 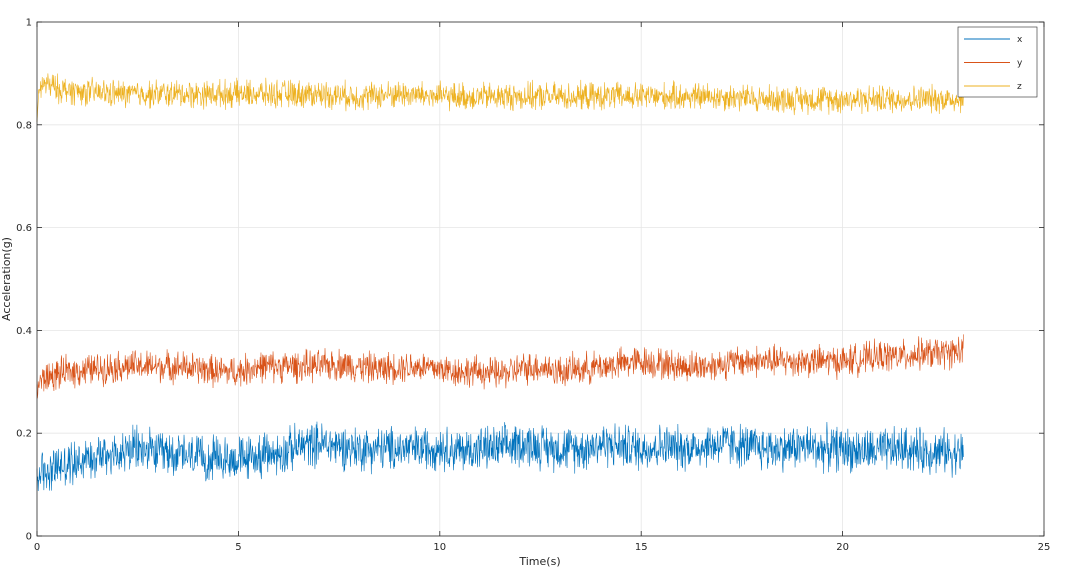 What do you see at coordinates (238, 547) in the screenshot?
I see `x-tick-label: 5` at bounding box center [238, 547].